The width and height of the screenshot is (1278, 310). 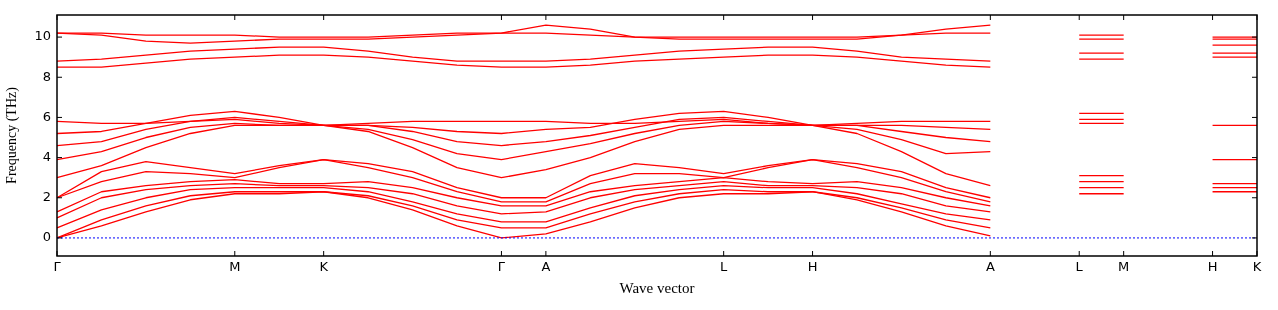 What do you see at coordinates (12, 135) in the screenshot?
I see `y-axis-title: Frequency (THz)` at bounding box center [12, 135].